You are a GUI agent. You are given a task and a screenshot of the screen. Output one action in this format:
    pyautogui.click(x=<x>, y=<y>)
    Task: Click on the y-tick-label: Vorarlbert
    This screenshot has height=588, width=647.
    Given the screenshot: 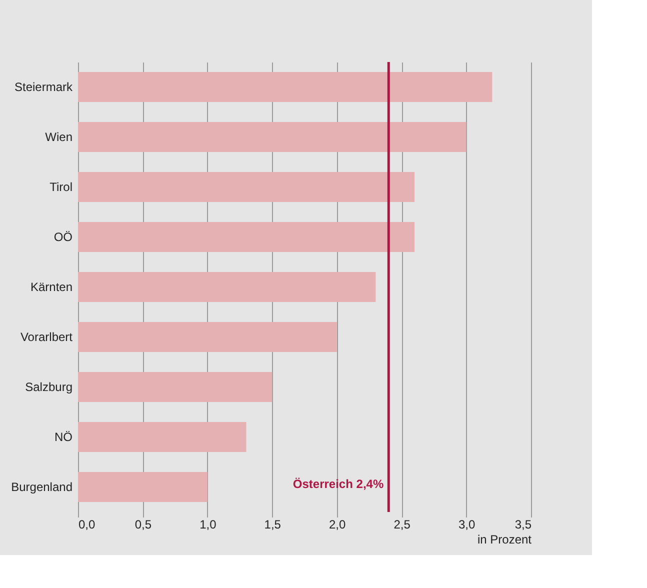 What is the action you would take?
    pyautogui.click(x=47, y=337)
    